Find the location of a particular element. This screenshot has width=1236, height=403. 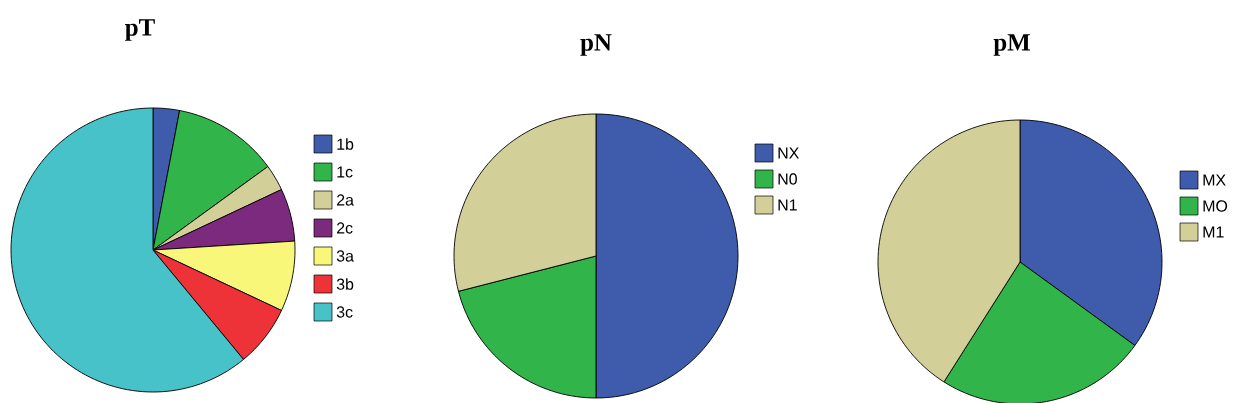

legend-label: 1b is located at coordinates (345, 144).